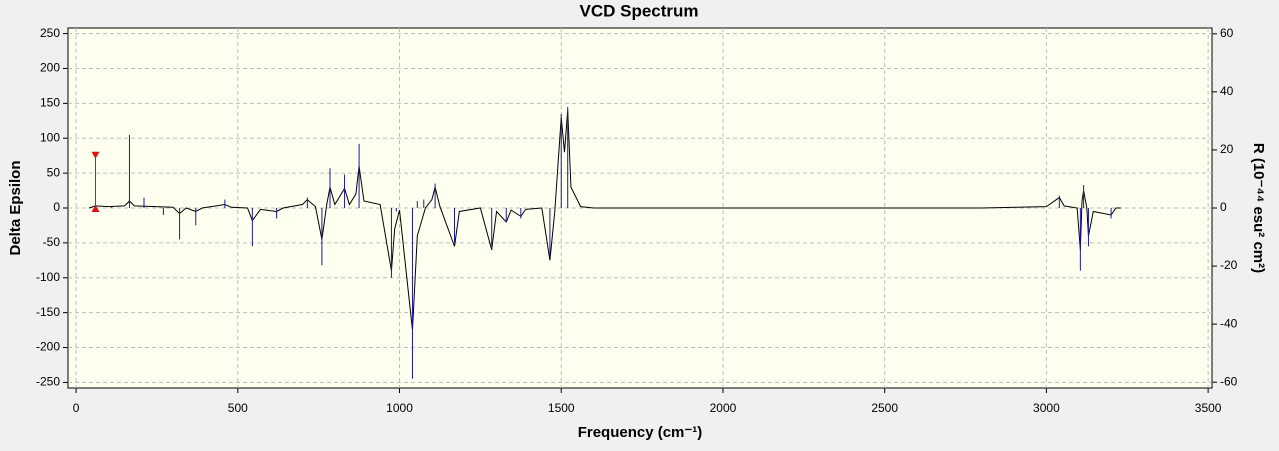 The image size is (1279, 451). I want to click on y-tick-label: 0, so click(56, 207).